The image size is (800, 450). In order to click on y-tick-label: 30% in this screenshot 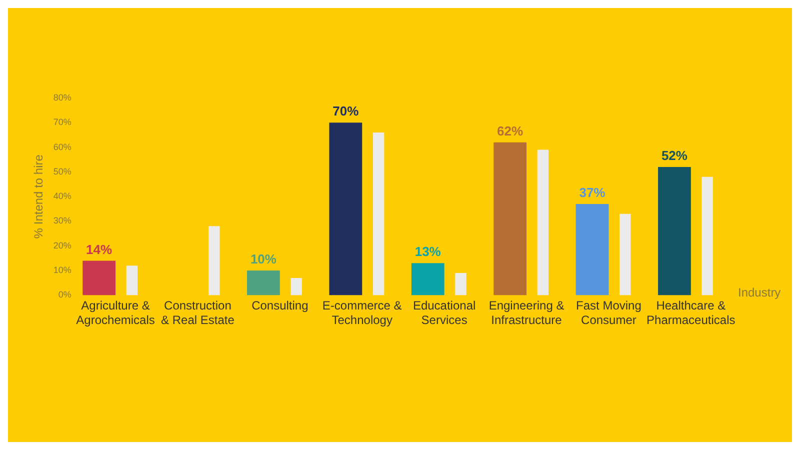, I will do `click(62, 221)`.